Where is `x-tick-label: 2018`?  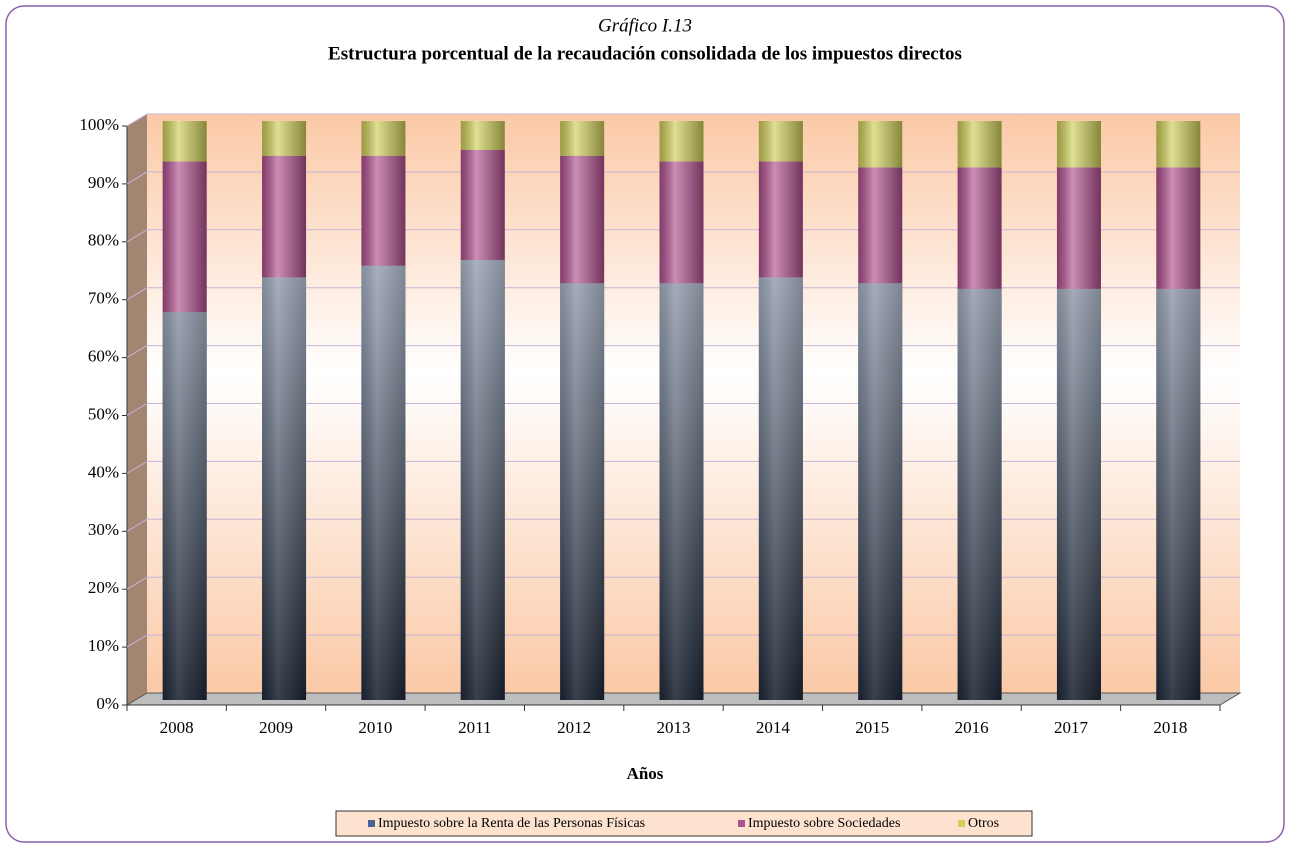 x-tick-label: 2018 is located at coordinates (1170, 727).